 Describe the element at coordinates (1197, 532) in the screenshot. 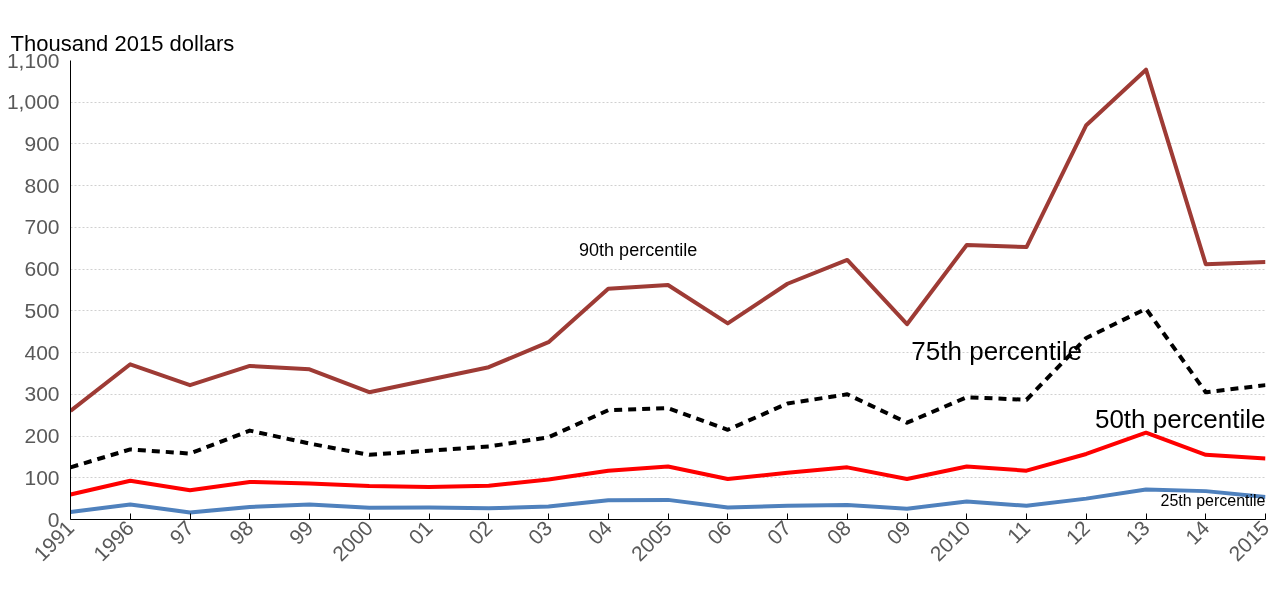

I see `x-tick-label: 14` at that location.